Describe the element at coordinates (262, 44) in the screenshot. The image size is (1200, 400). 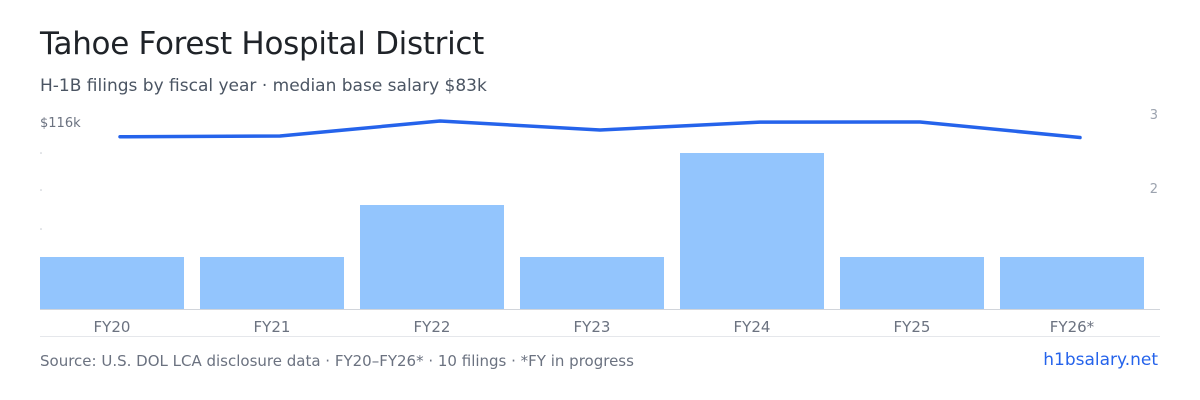
I see `chart-title: Tahoe Forest Hospital District` at that location.